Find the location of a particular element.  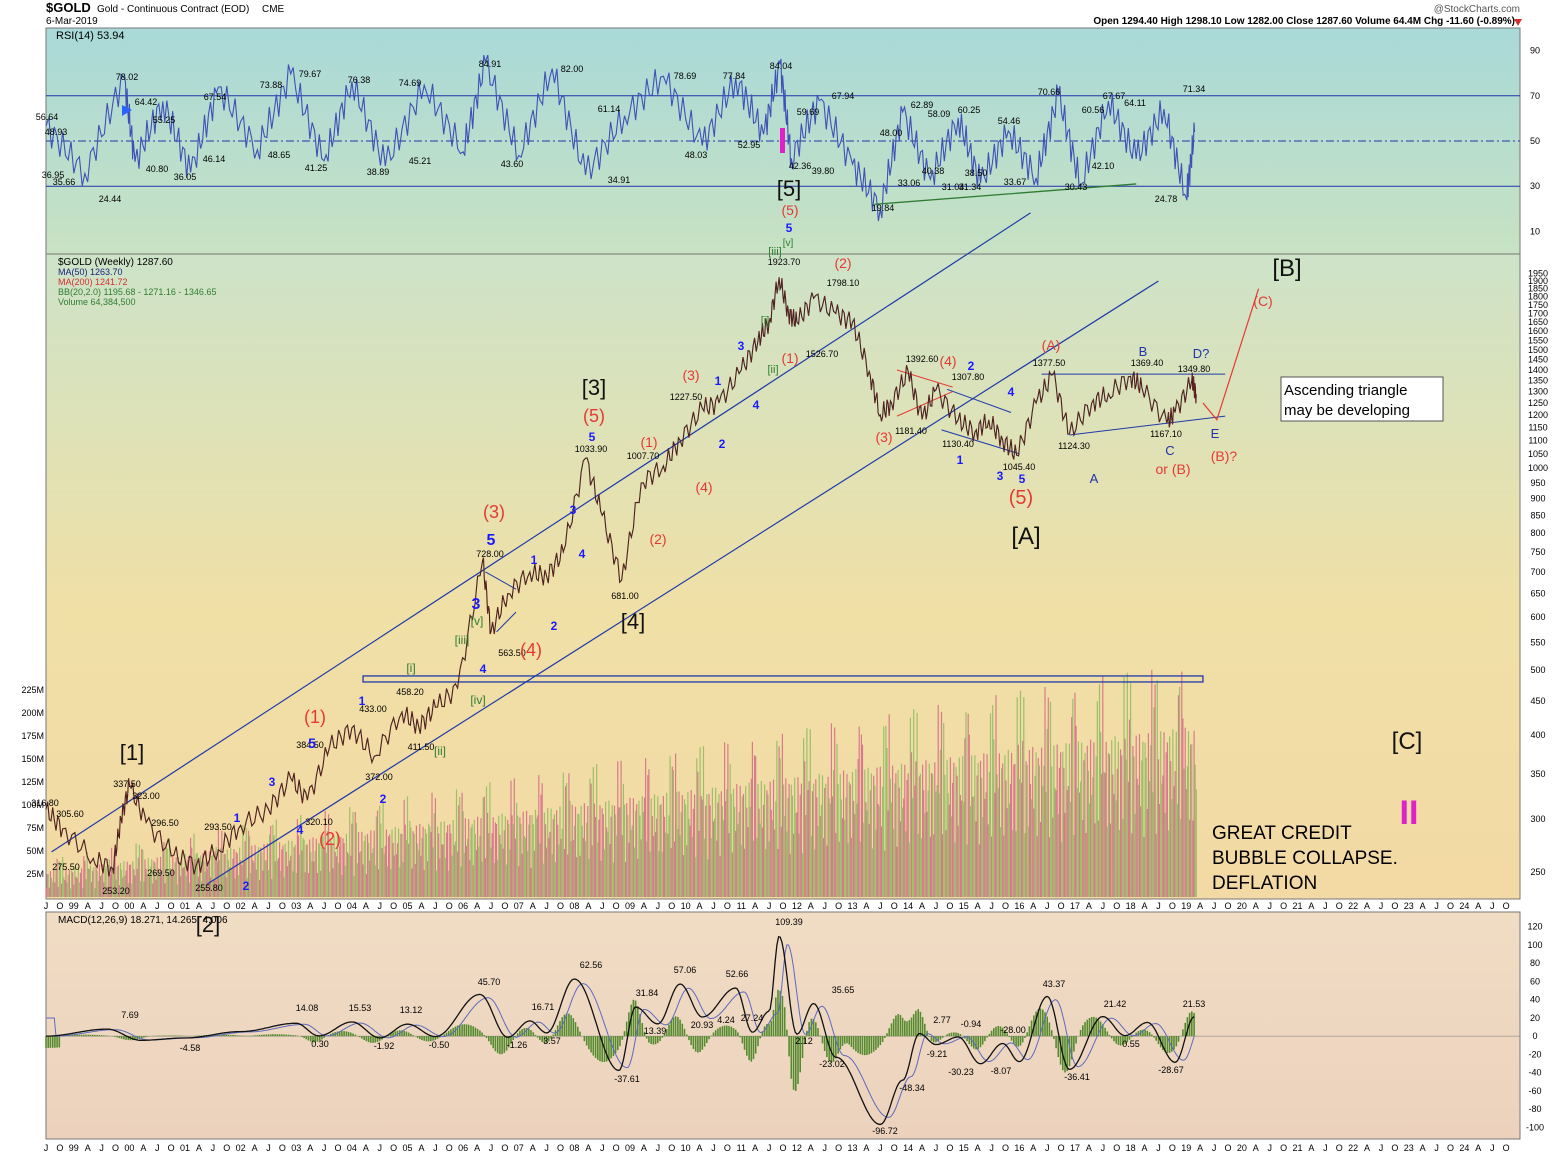

price-data-label: 1181.40 is located at coordinates (911, 431).